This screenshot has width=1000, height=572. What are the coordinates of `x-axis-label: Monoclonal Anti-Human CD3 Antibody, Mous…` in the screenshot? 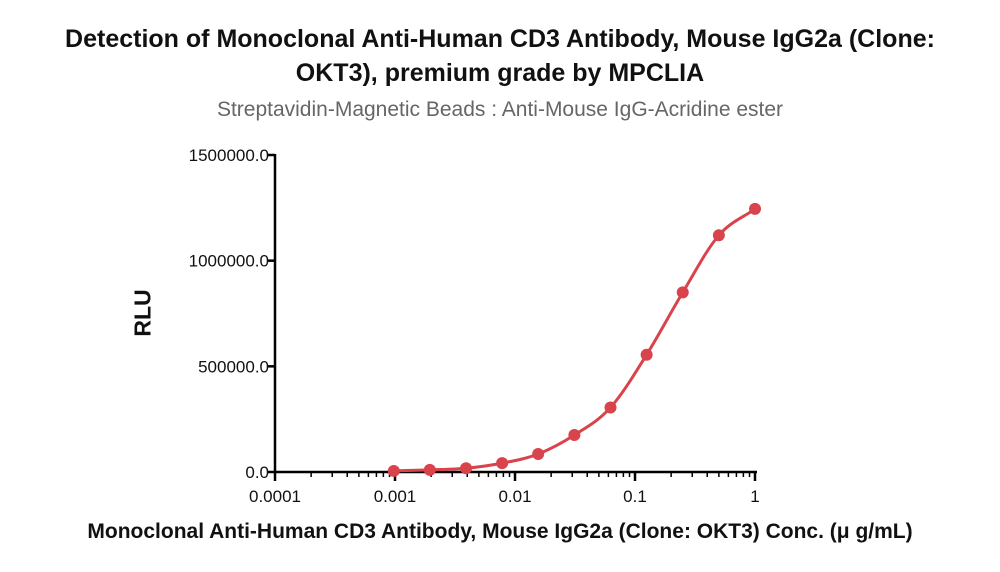 It's located at (500, 531).